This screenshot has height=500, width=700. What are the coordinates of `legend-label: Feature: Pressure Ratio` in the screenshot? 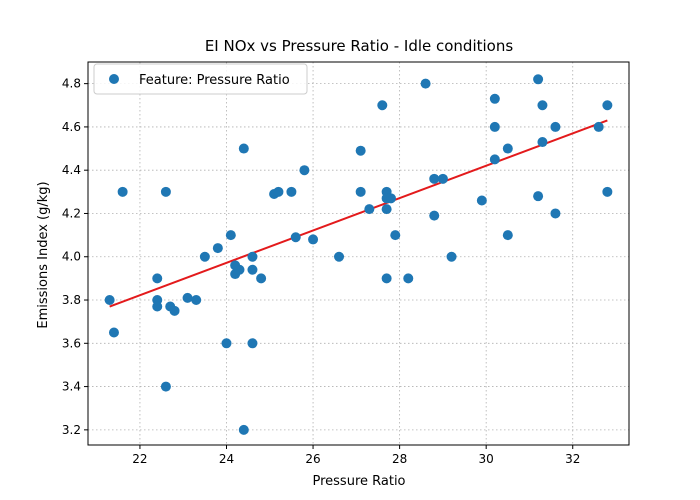 It's located at (214, 80).